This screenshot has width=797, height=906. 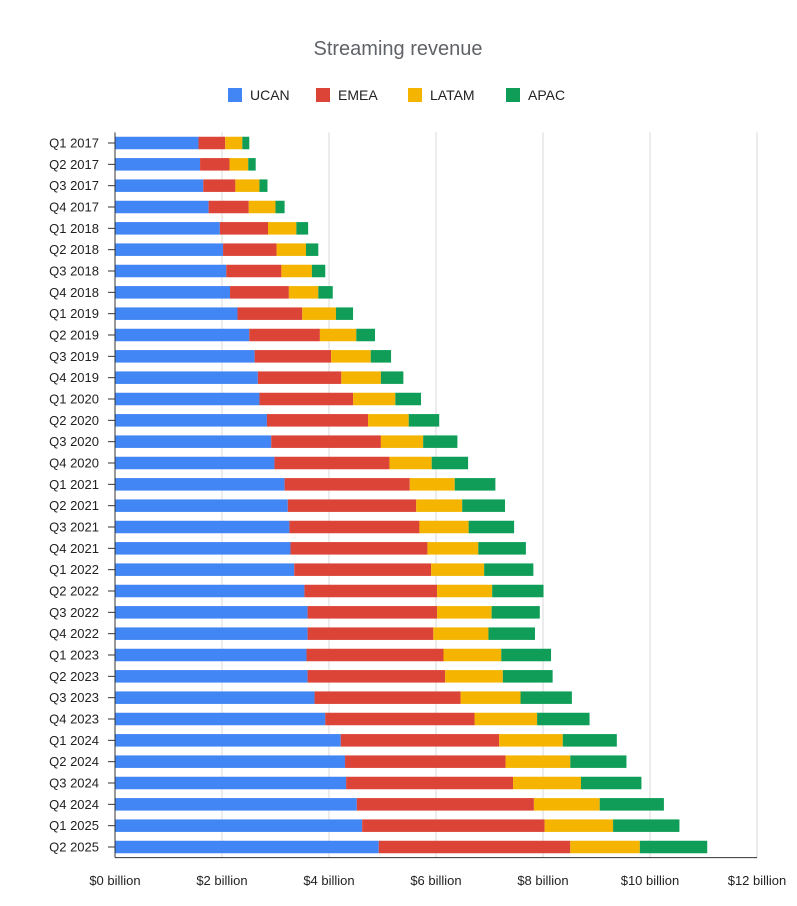 I want to click on y-tick-label: Q1 2017, so click(x=74, y=143).